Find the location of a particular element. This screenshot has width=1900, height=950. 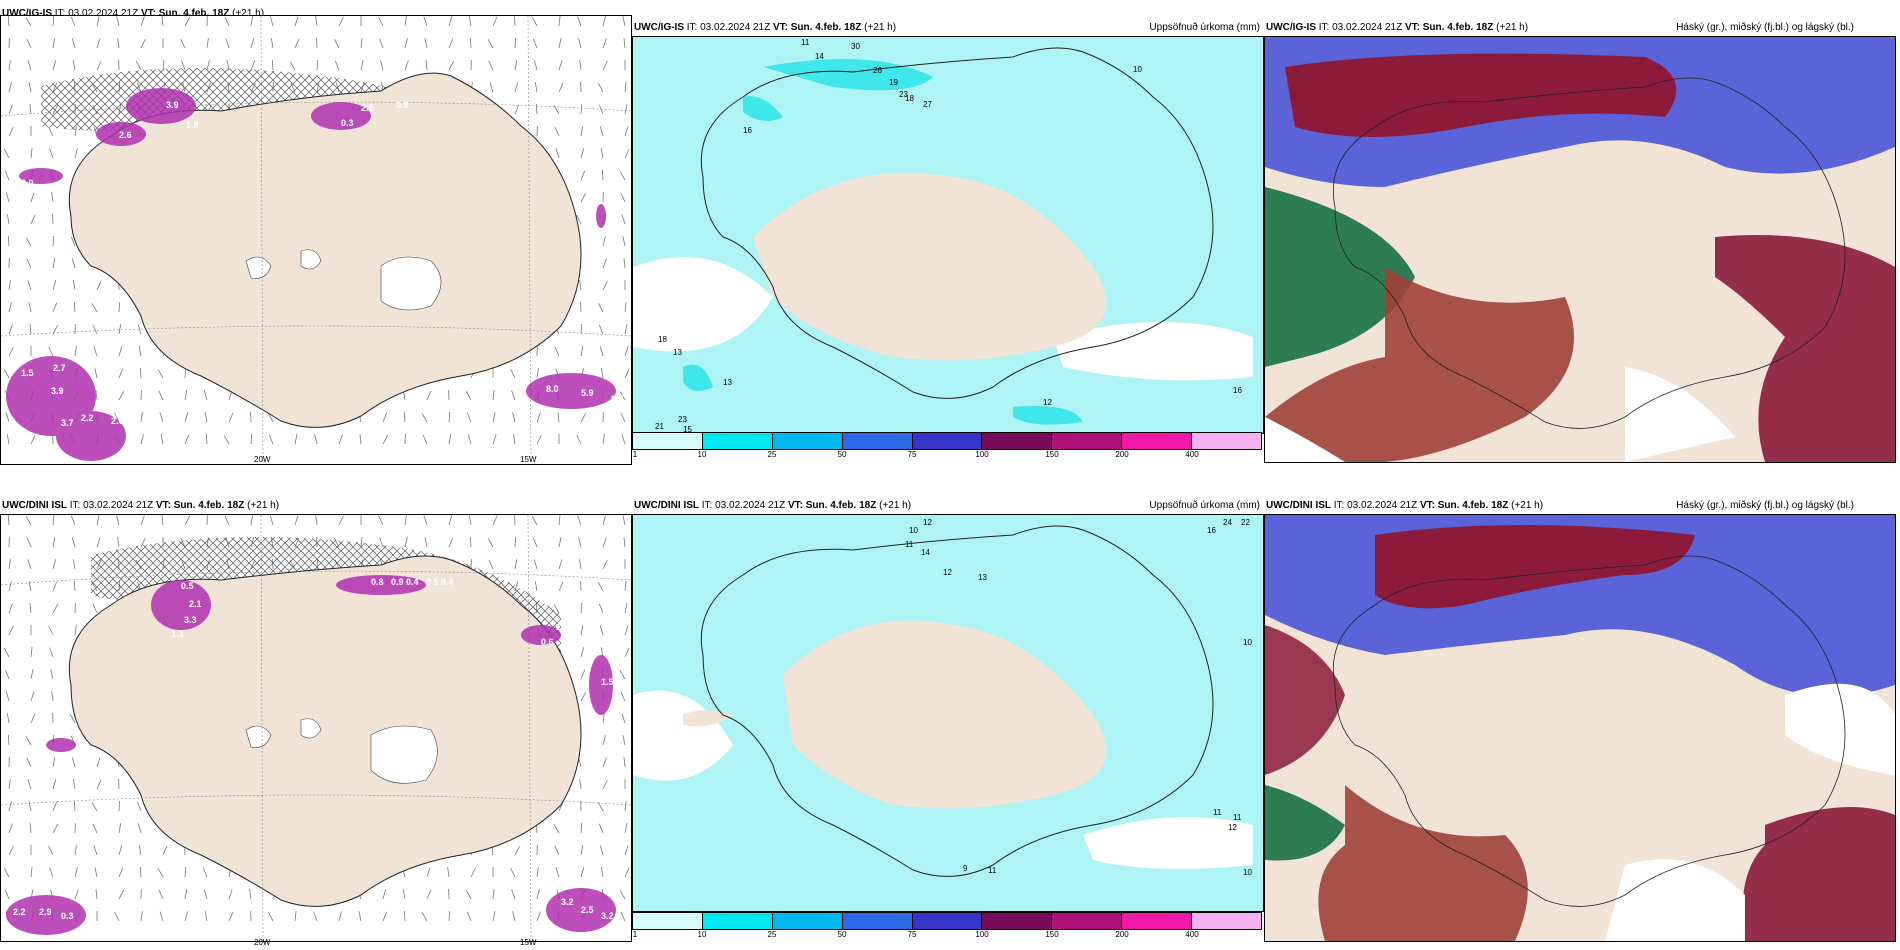

lon-label: 20W is located at coordinates (262, 942).